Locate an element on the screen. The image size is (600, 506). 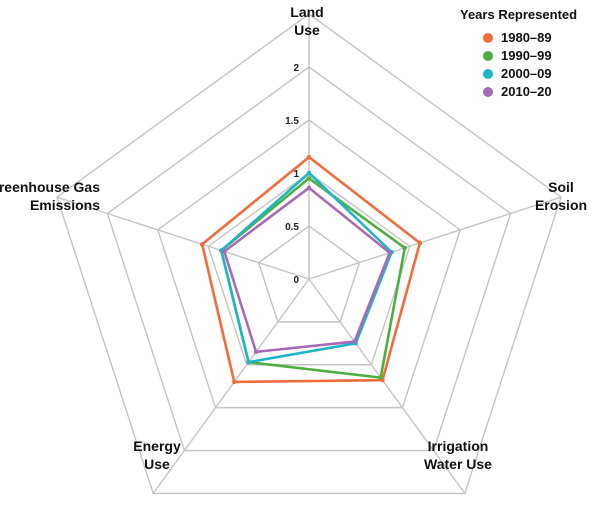
data-point-1980-89-land-use is located at coordinates (309, 157).